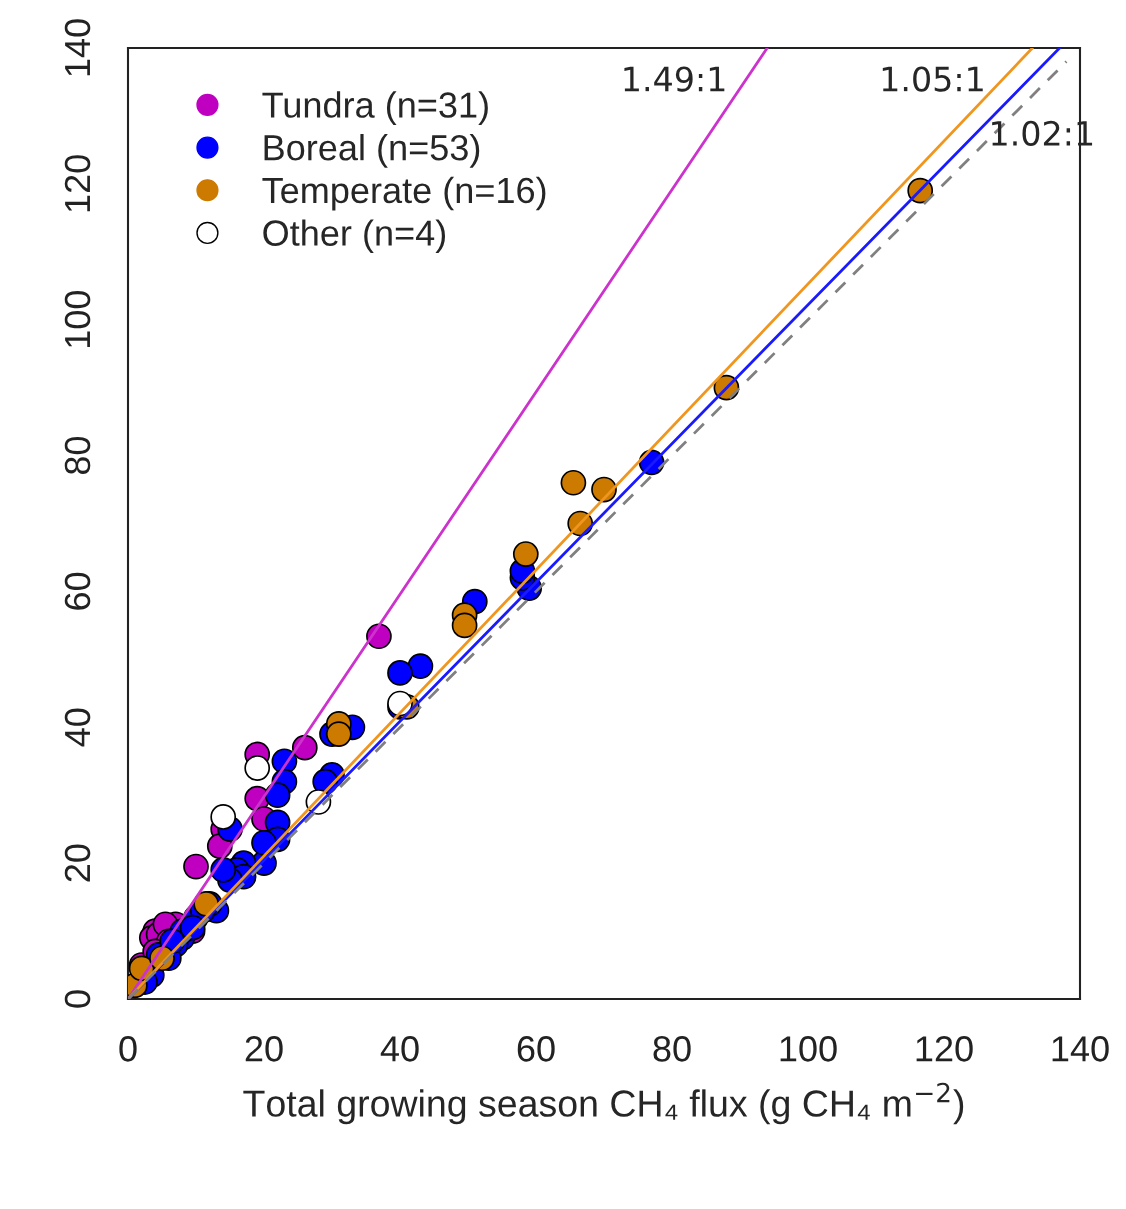 The height and width of the screenshot is (1209, 1126). I want to click on legend-label: Boreal (n=53), so click(372, 151).